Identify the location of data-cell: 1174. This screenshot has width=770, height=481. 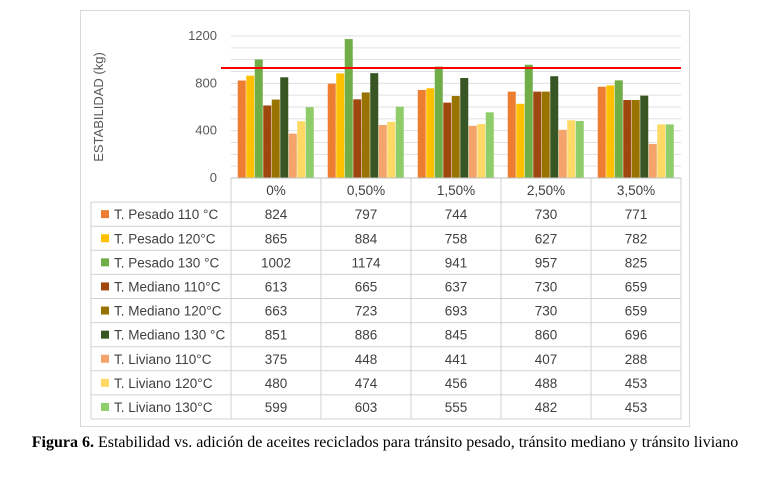
(366, 262).